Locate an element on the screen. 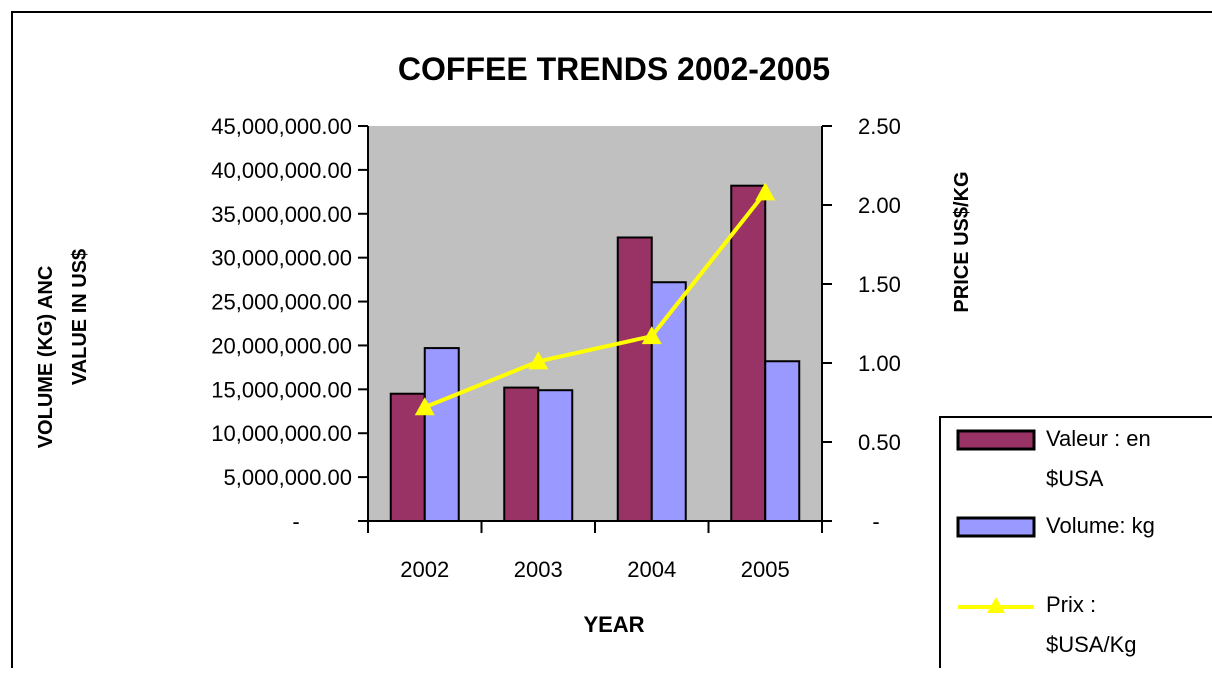  price-line is located at coordinates (595, 300).